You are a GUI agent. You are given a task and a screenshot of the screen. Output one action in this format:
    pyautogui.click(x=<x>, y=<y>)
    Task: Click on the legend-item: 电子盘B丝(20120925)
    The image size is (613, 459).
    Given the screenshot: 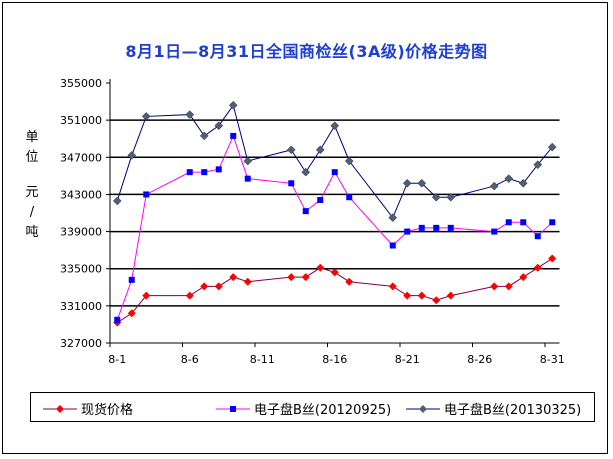 What is the action you would take?
    pyautogui.click(x=303, y=408)
    